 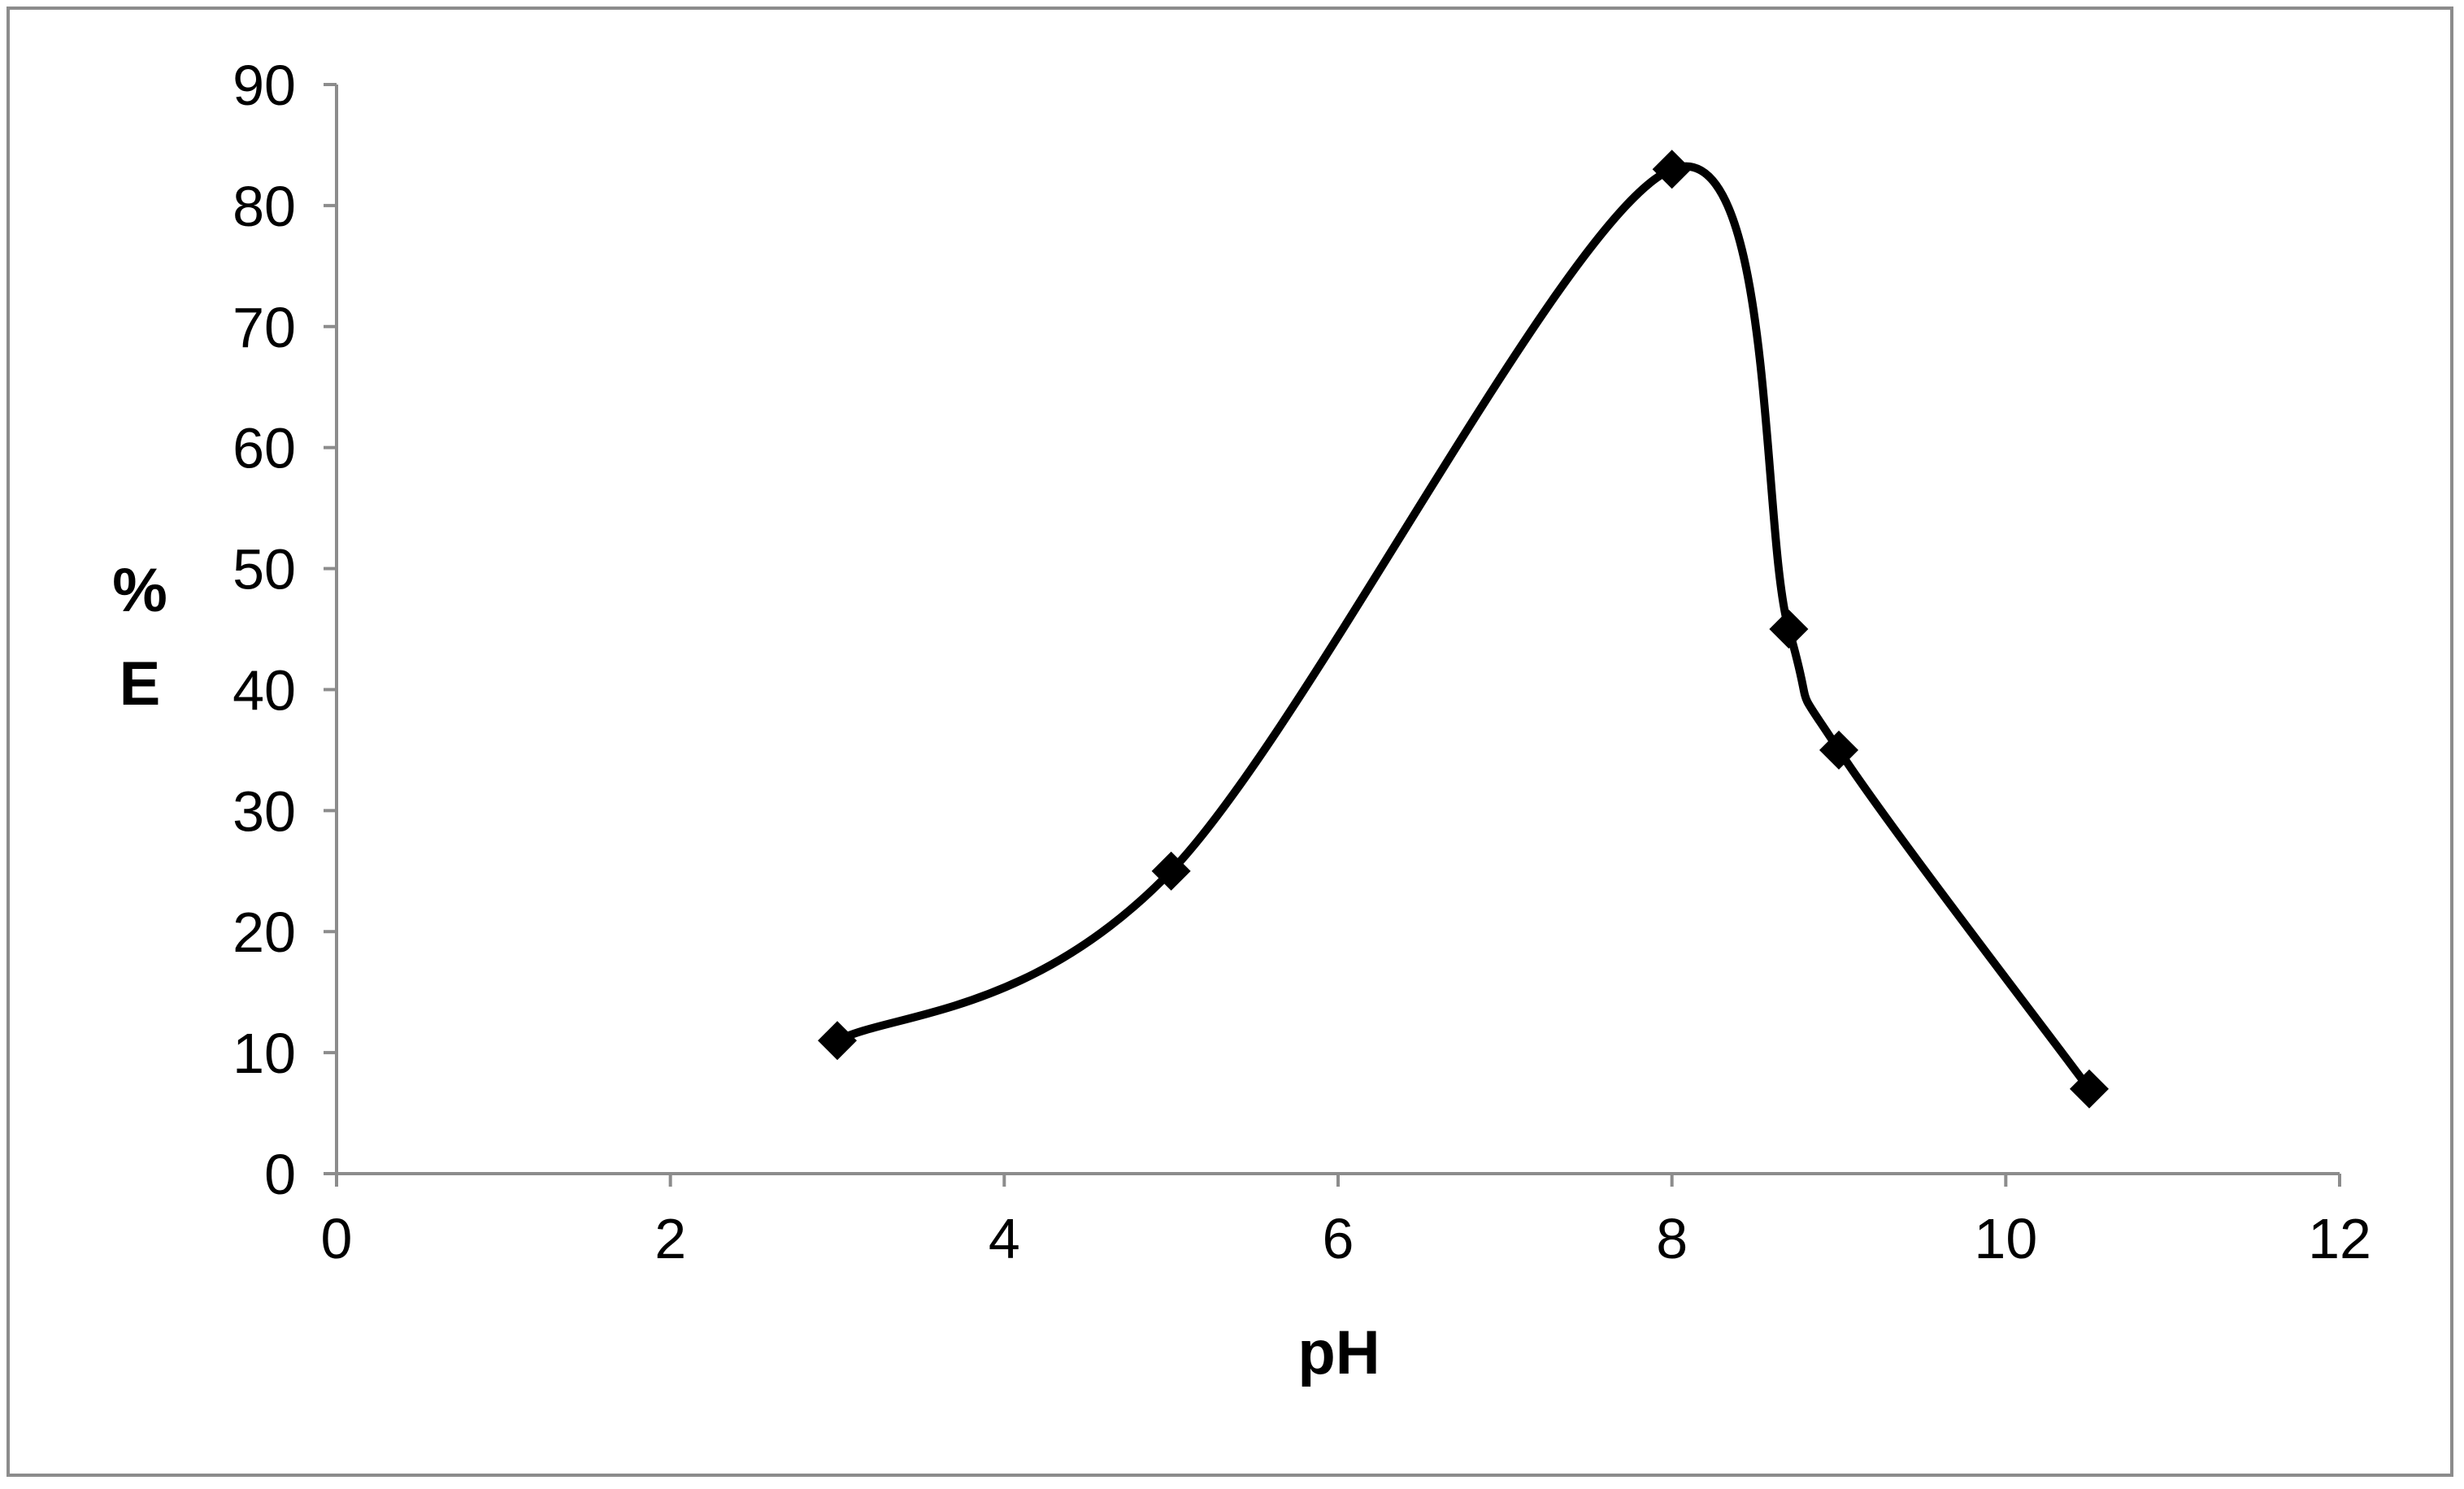 I want to click on y-axis-label-line-1: %, so click(x=139, y=591).